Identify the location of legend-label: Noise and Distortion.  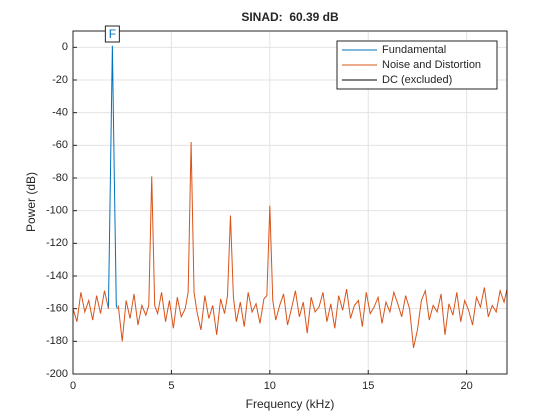
(431, 65).